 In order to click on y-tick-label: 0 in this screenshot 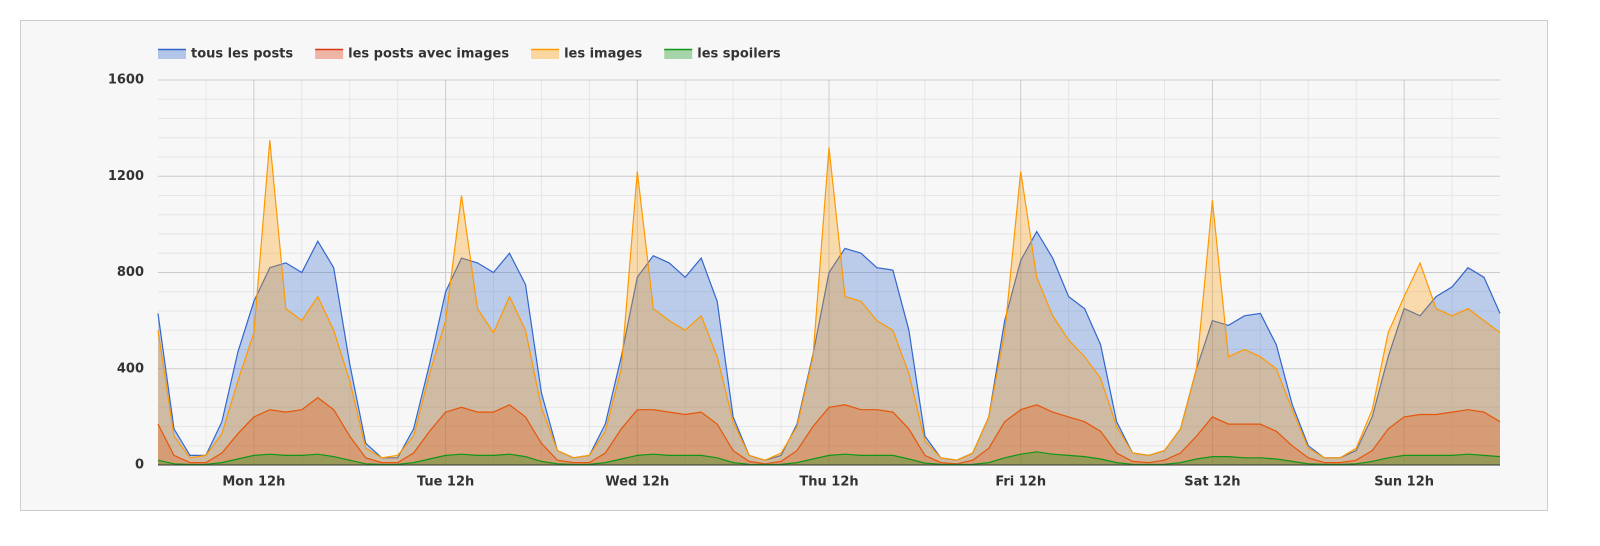, I will do `click(139, 465)`.